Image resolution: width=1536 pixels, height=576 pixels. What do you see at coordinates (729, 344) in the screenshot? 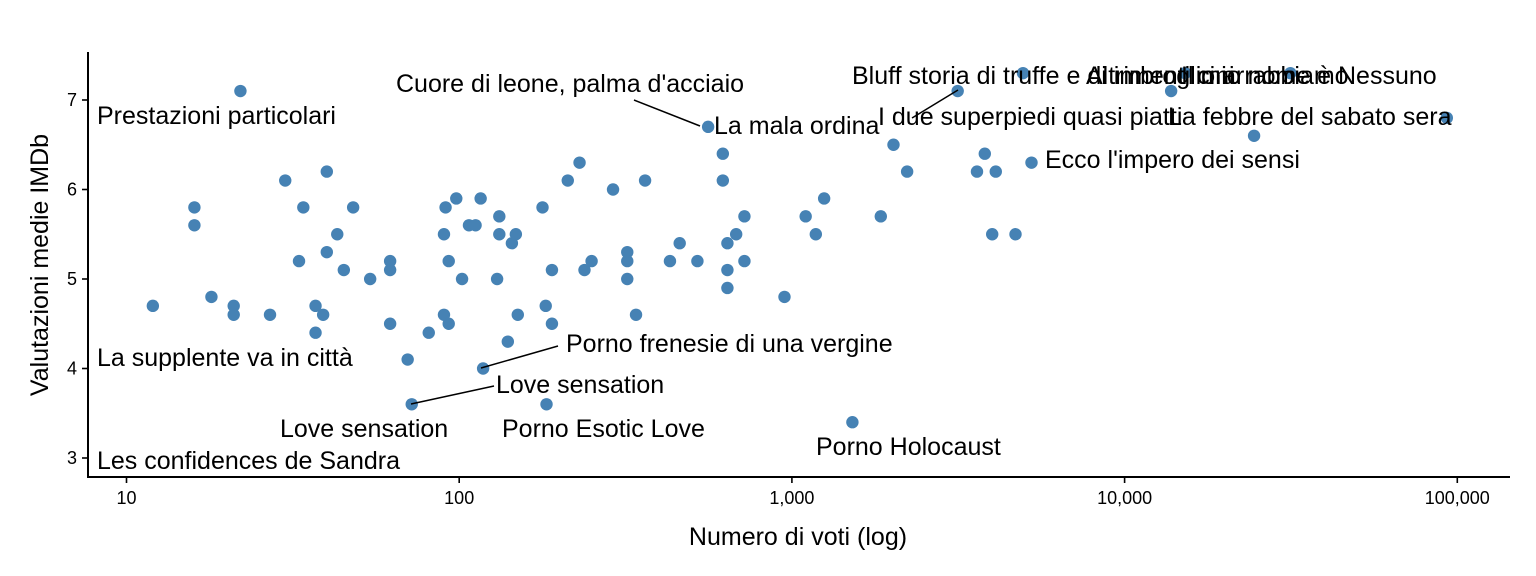
I see `point-label: Porno frenesie di una vergine` at bounding box center [729, 344].